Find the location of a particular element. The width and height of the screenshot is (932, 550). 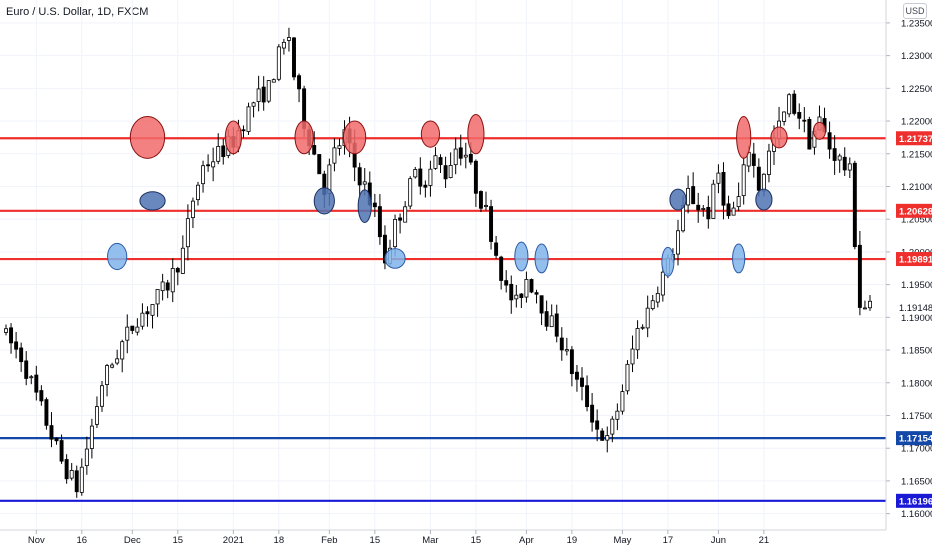

y-tick-label: 1.18500 is located at coordinates (916, 351).